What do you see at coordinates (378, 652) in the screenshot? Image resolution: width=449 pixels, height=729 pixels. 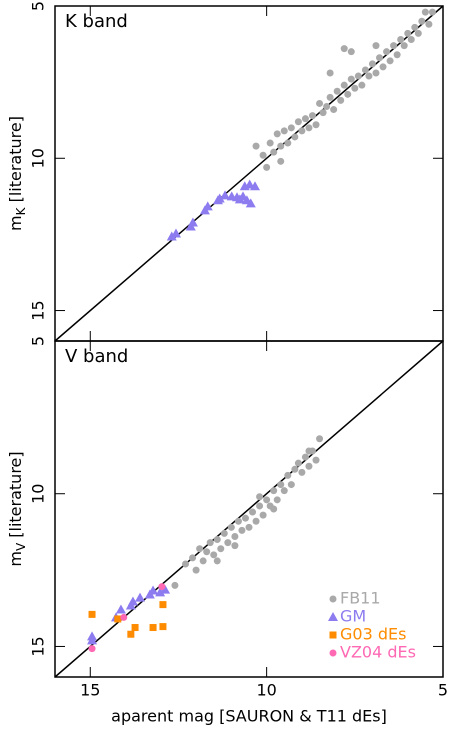 I see `legend-label: VZ04 dEs` at bounding box center [378, 652].